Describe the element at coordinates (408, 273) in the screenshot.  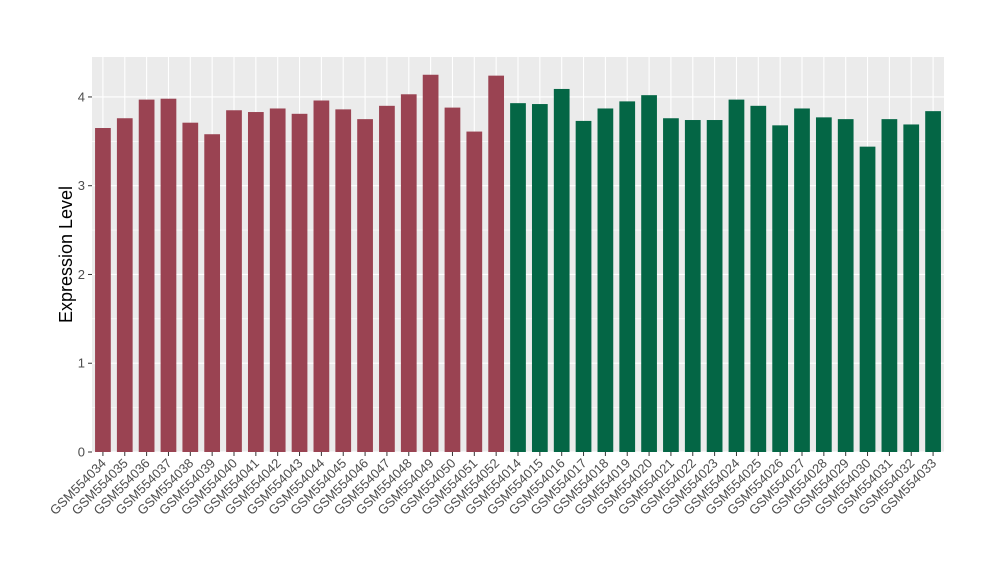
I see `bar-GSM554048` at that location.